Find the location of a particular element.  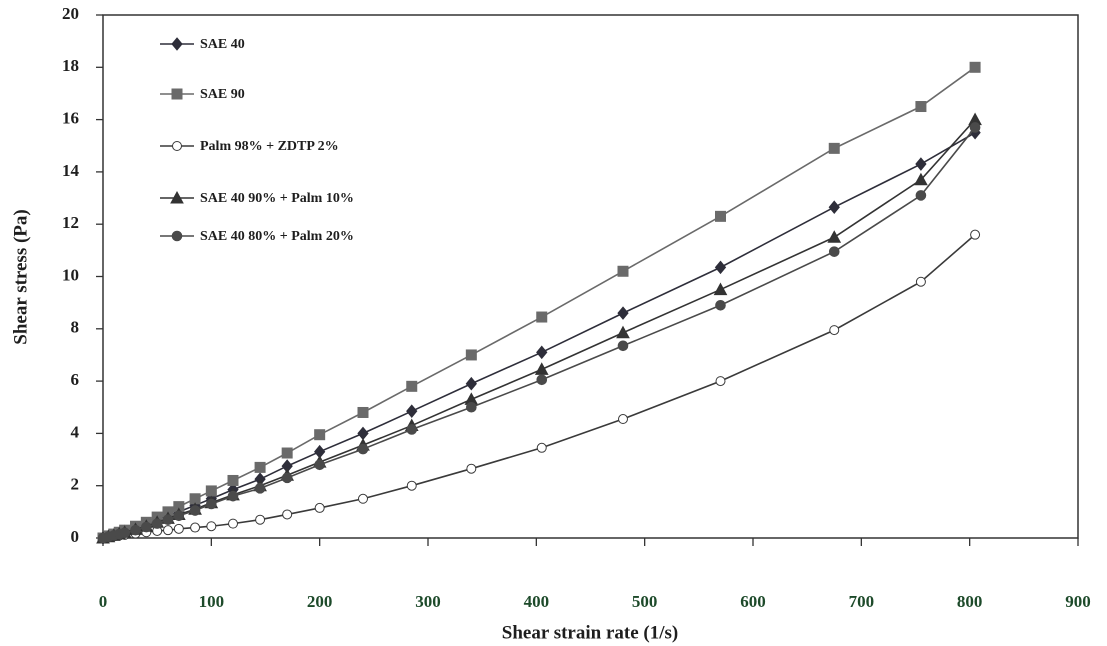

y-axis-label: Shear stress (Pa) is located at coordinates (20, 276).